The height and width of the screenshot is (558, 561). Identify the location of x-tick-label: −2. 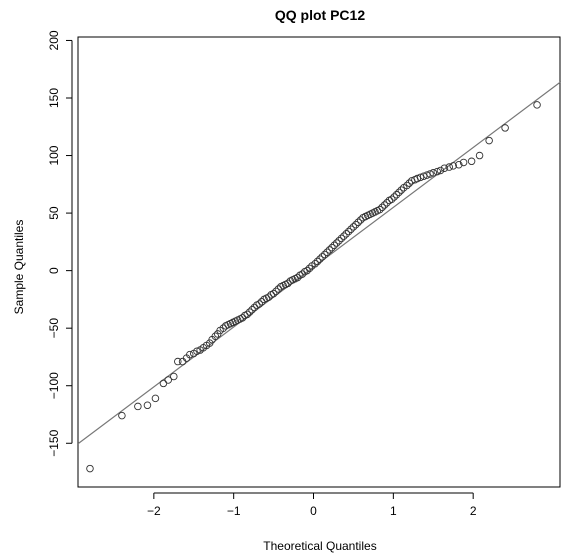
(154, 511).